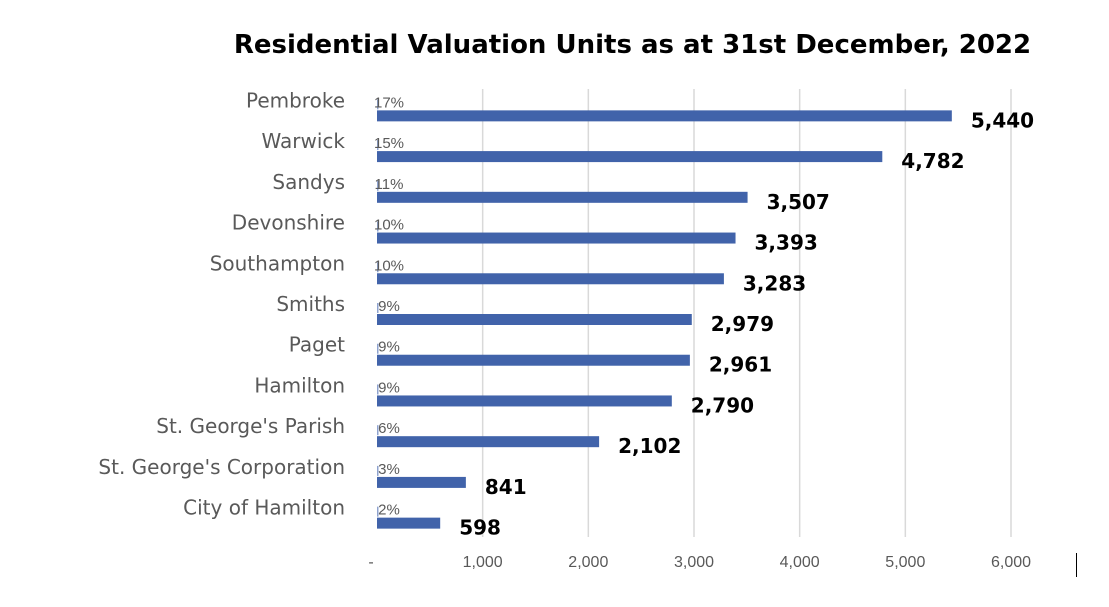  Describe the element at coordinates (288, 223) in the screenshot. I see `category-label: Devonshire` at that location.